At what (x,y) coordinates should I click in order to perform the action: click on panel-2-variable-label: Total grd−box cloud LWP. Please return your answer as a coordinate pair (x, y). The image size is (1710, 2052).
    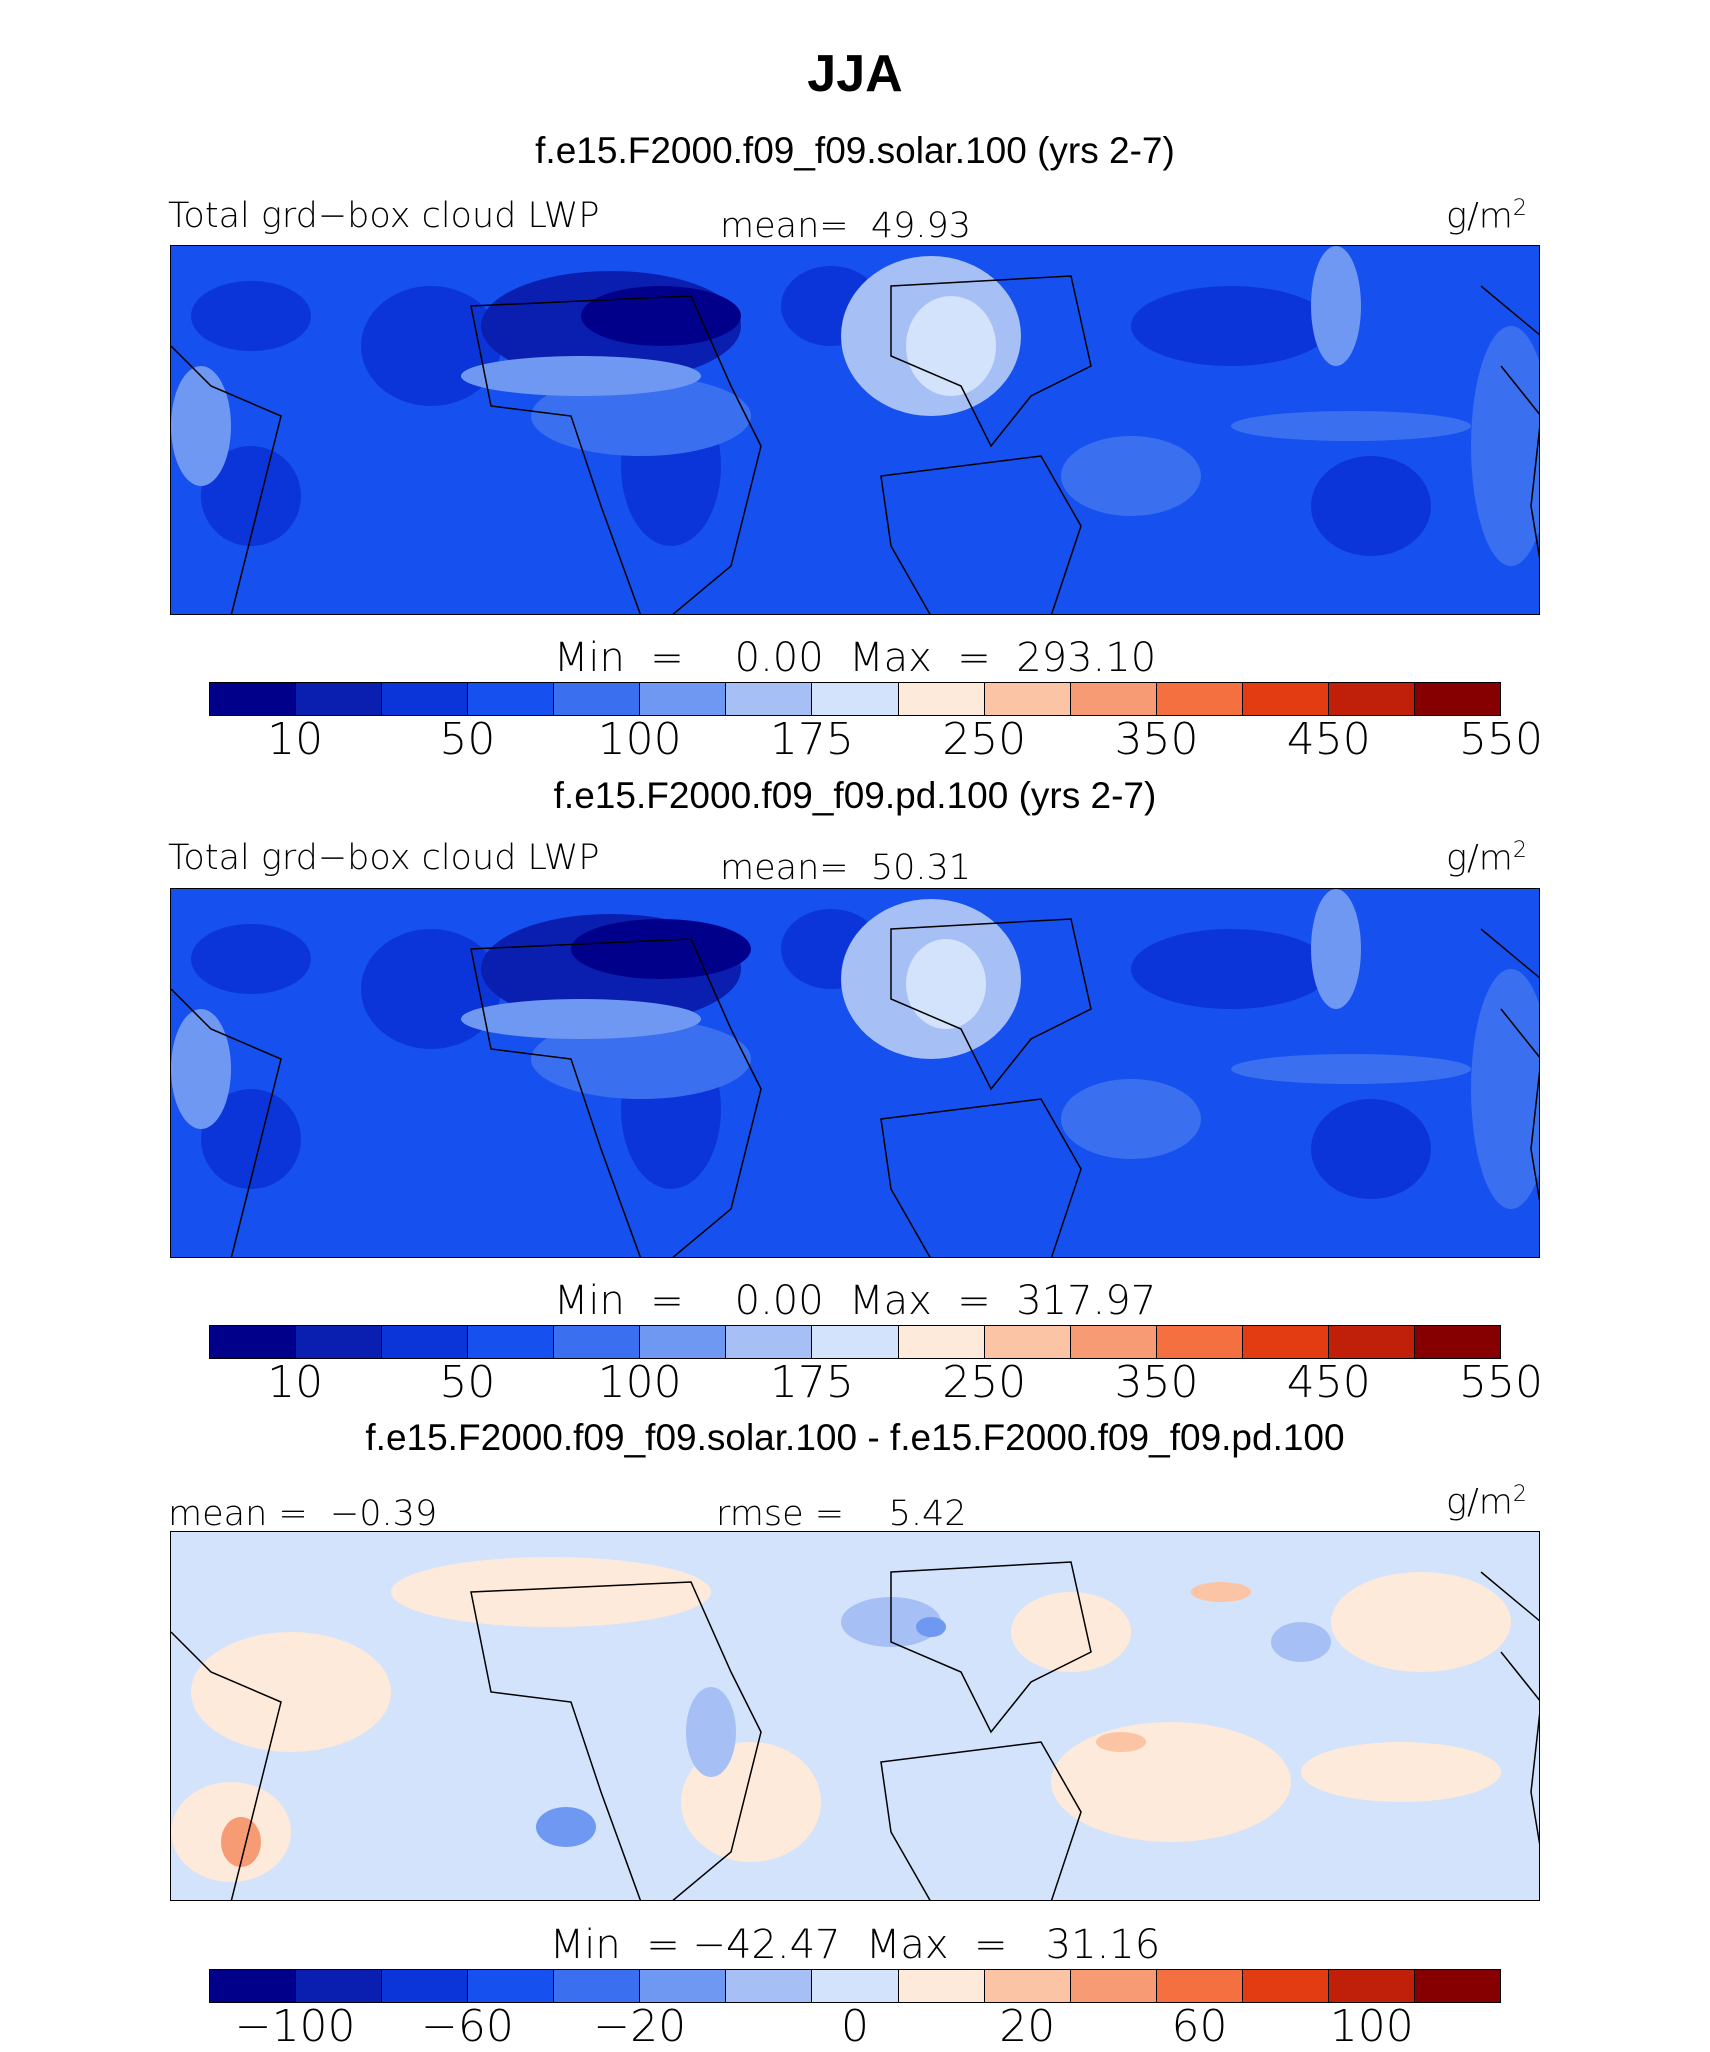
    Looking at the image, I should click on (384, 858).